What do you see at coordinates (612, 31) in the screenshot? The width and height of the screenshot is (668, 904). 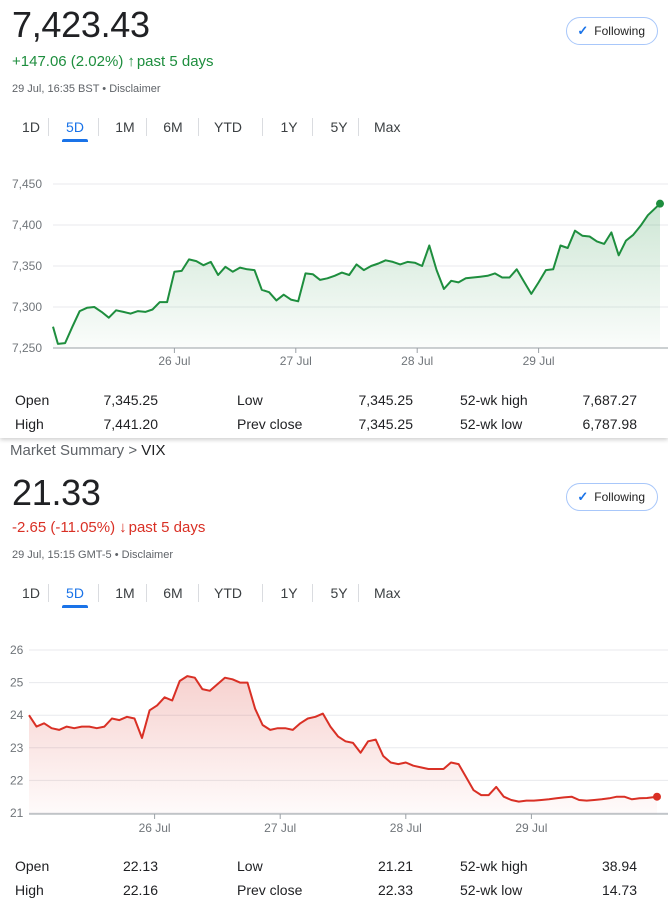 I see `ftse-following-button: ✓ Following` at bounding box center [612, 31].